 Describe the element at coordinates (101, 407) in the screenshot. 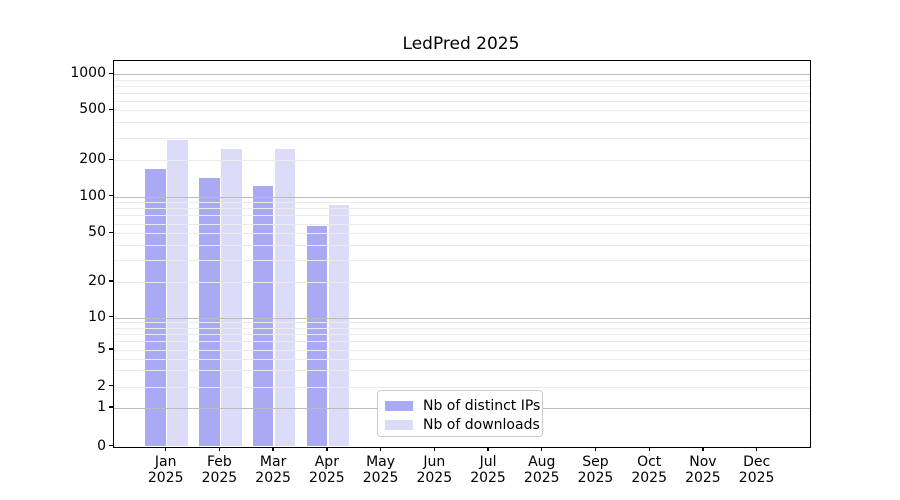

I see `y-tick-label-1: 1` at that location.